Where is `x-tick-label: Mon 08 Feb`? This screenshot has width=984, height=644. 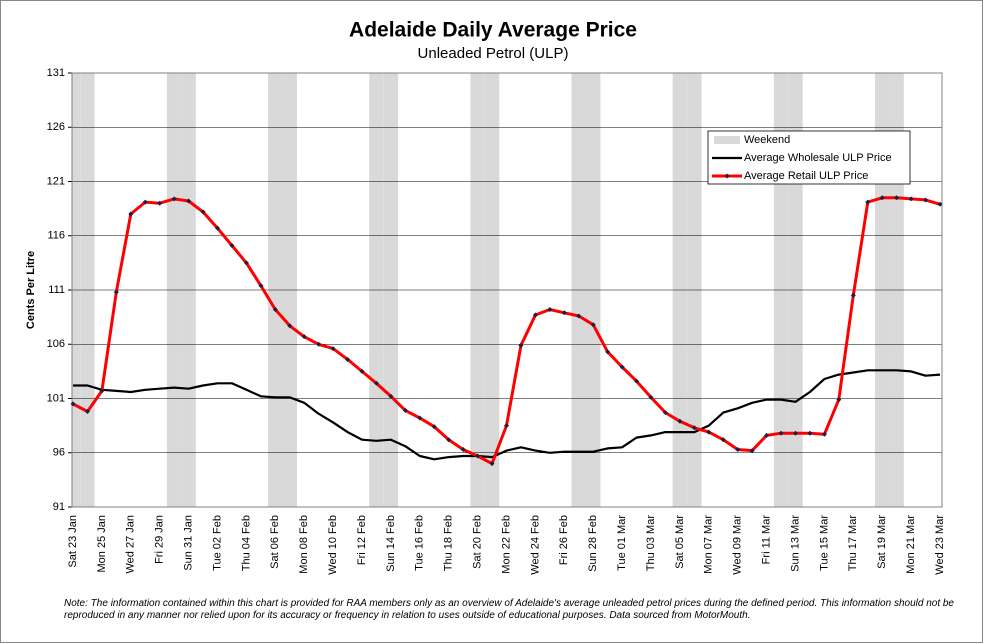 x-tick-label: Mon 08 Feb is located at coordinates (304, 544).